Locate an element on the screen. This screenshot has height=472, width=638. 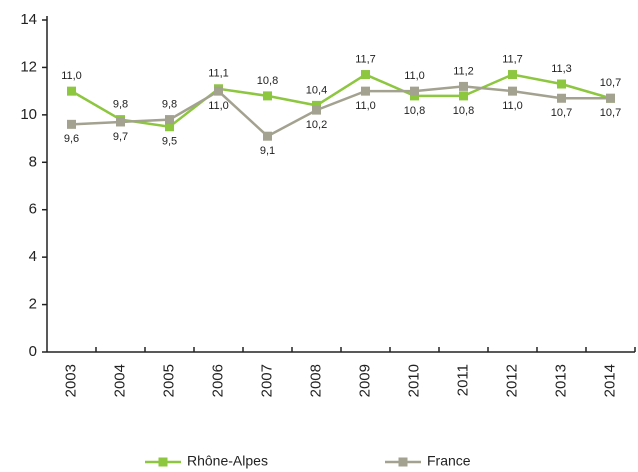
legend-label: France is located at coordinates (449, 461).